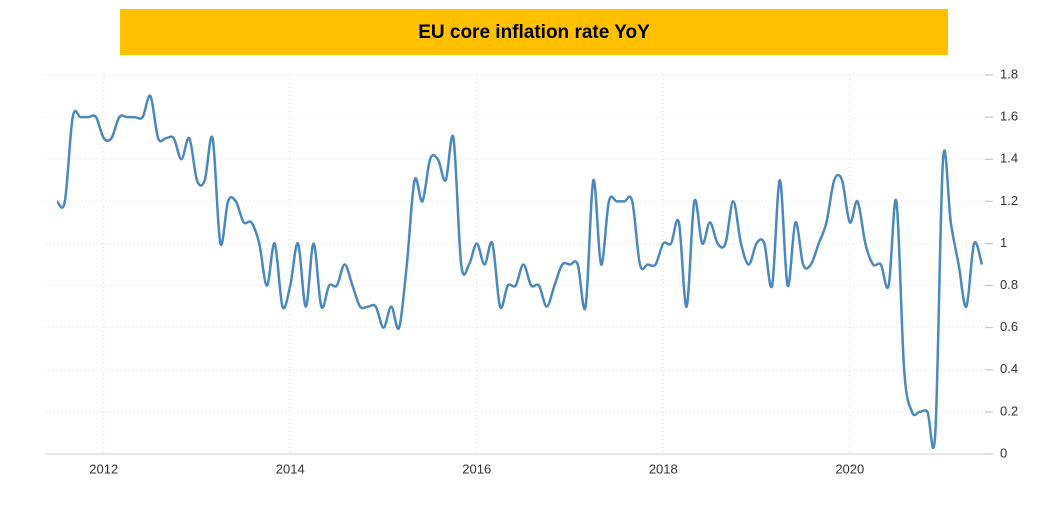 Image resolution: width=1038 pixels, height=508 pixels. What do you see at coordinates (1009, 284) in the screenshot?
I see `y-tick-label: 0.8` at bounding box center [1009, 284].